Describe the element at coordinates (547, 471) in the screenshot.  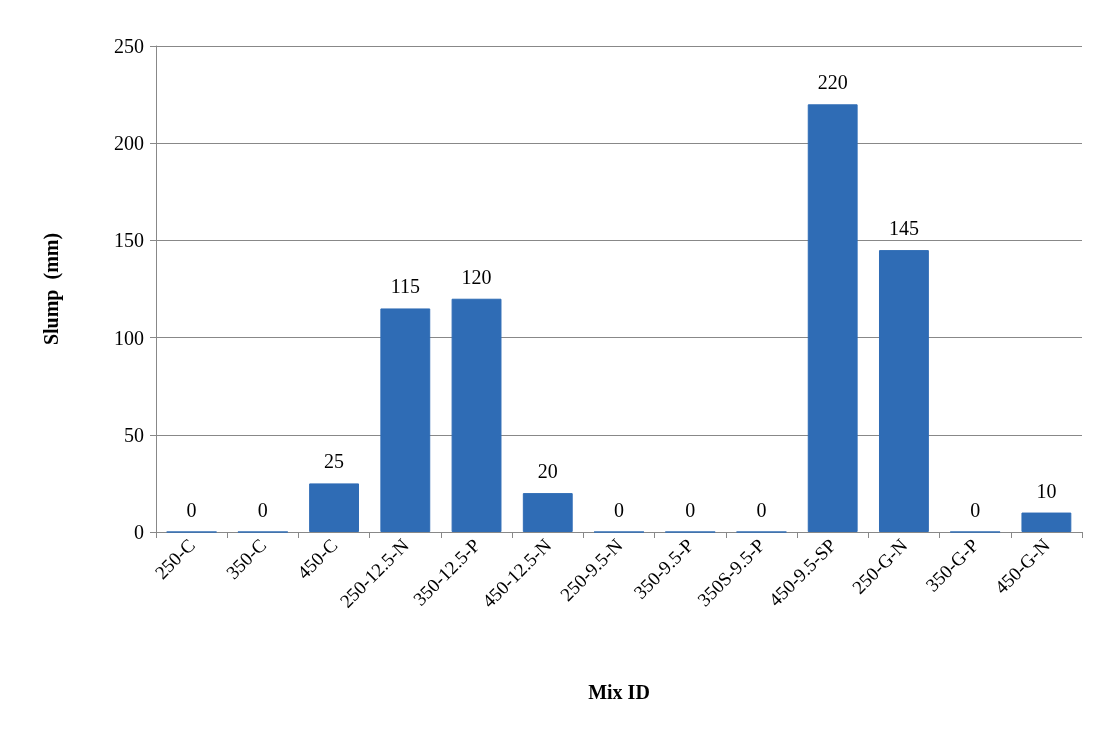
I see `data-label: 20` at that location.